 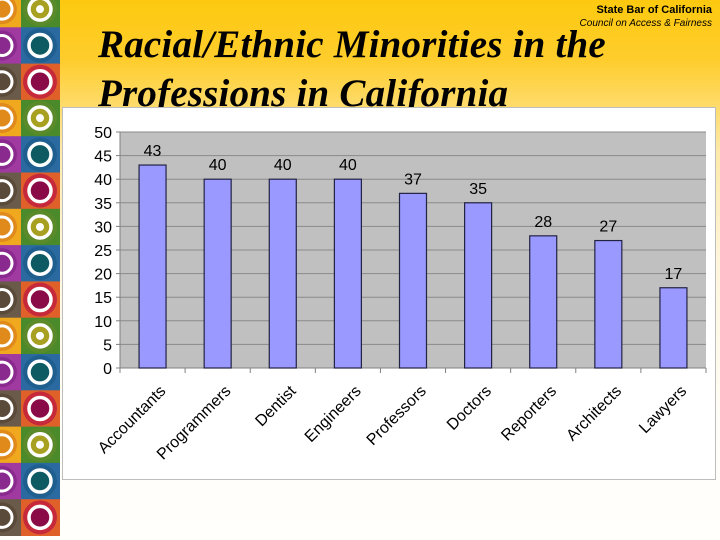 What do you see at coordinates (543, 222) in the screenshot?
I see `data-label: 28` at bounding box center [543, 222].